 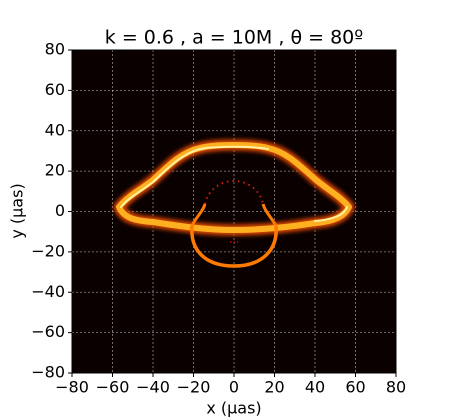 What do you see at coordinates (48, 372) in the screenshot?
I see `y-tick-label: −80` at bounding box center [48, 372].